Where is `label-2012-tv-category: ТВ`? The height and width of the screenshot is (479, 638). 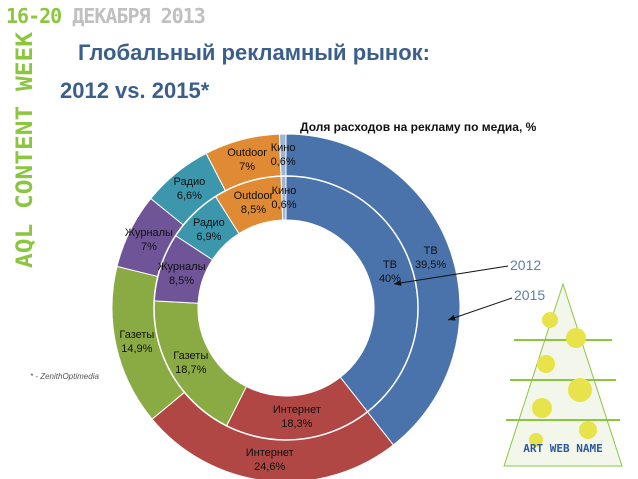 label-2012-tv-category: ТВ is located at coordinates (389, 265).